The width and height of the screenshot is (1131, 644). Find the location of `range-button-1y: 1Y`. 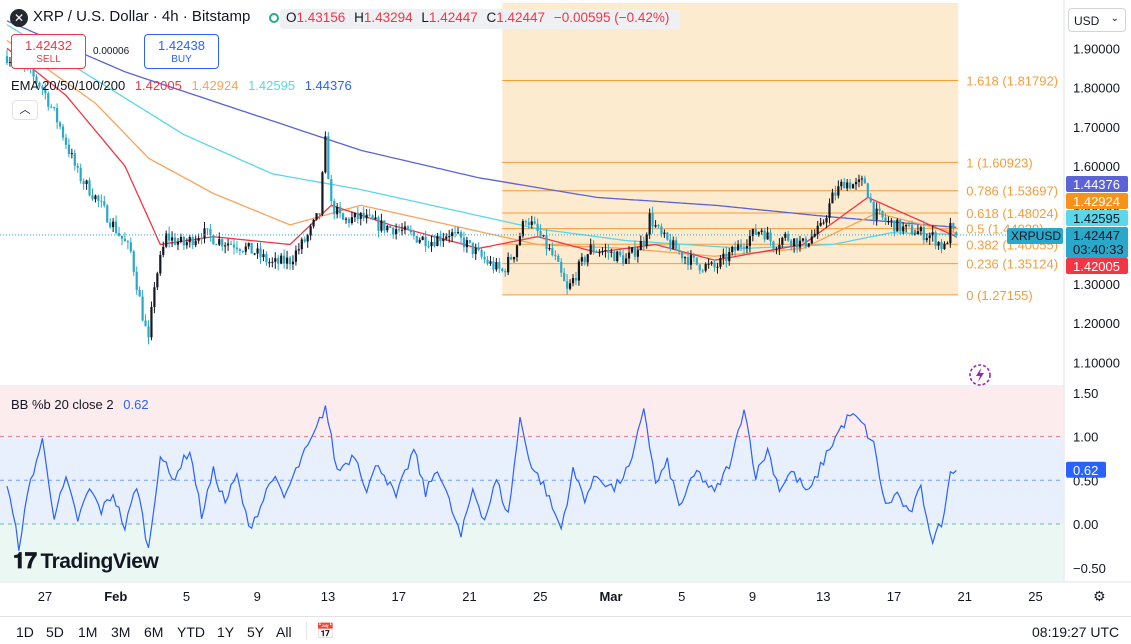

range-button-1y: 1Y is located at coordinates (226, 632).